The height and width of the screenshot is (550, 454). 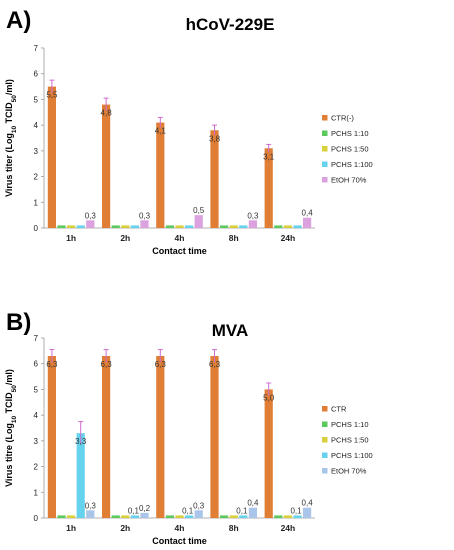 What do you see at coordinates (234, 528) in the screenshot?
I see `x-category-label: 8h` at bounding box center [234, 528].